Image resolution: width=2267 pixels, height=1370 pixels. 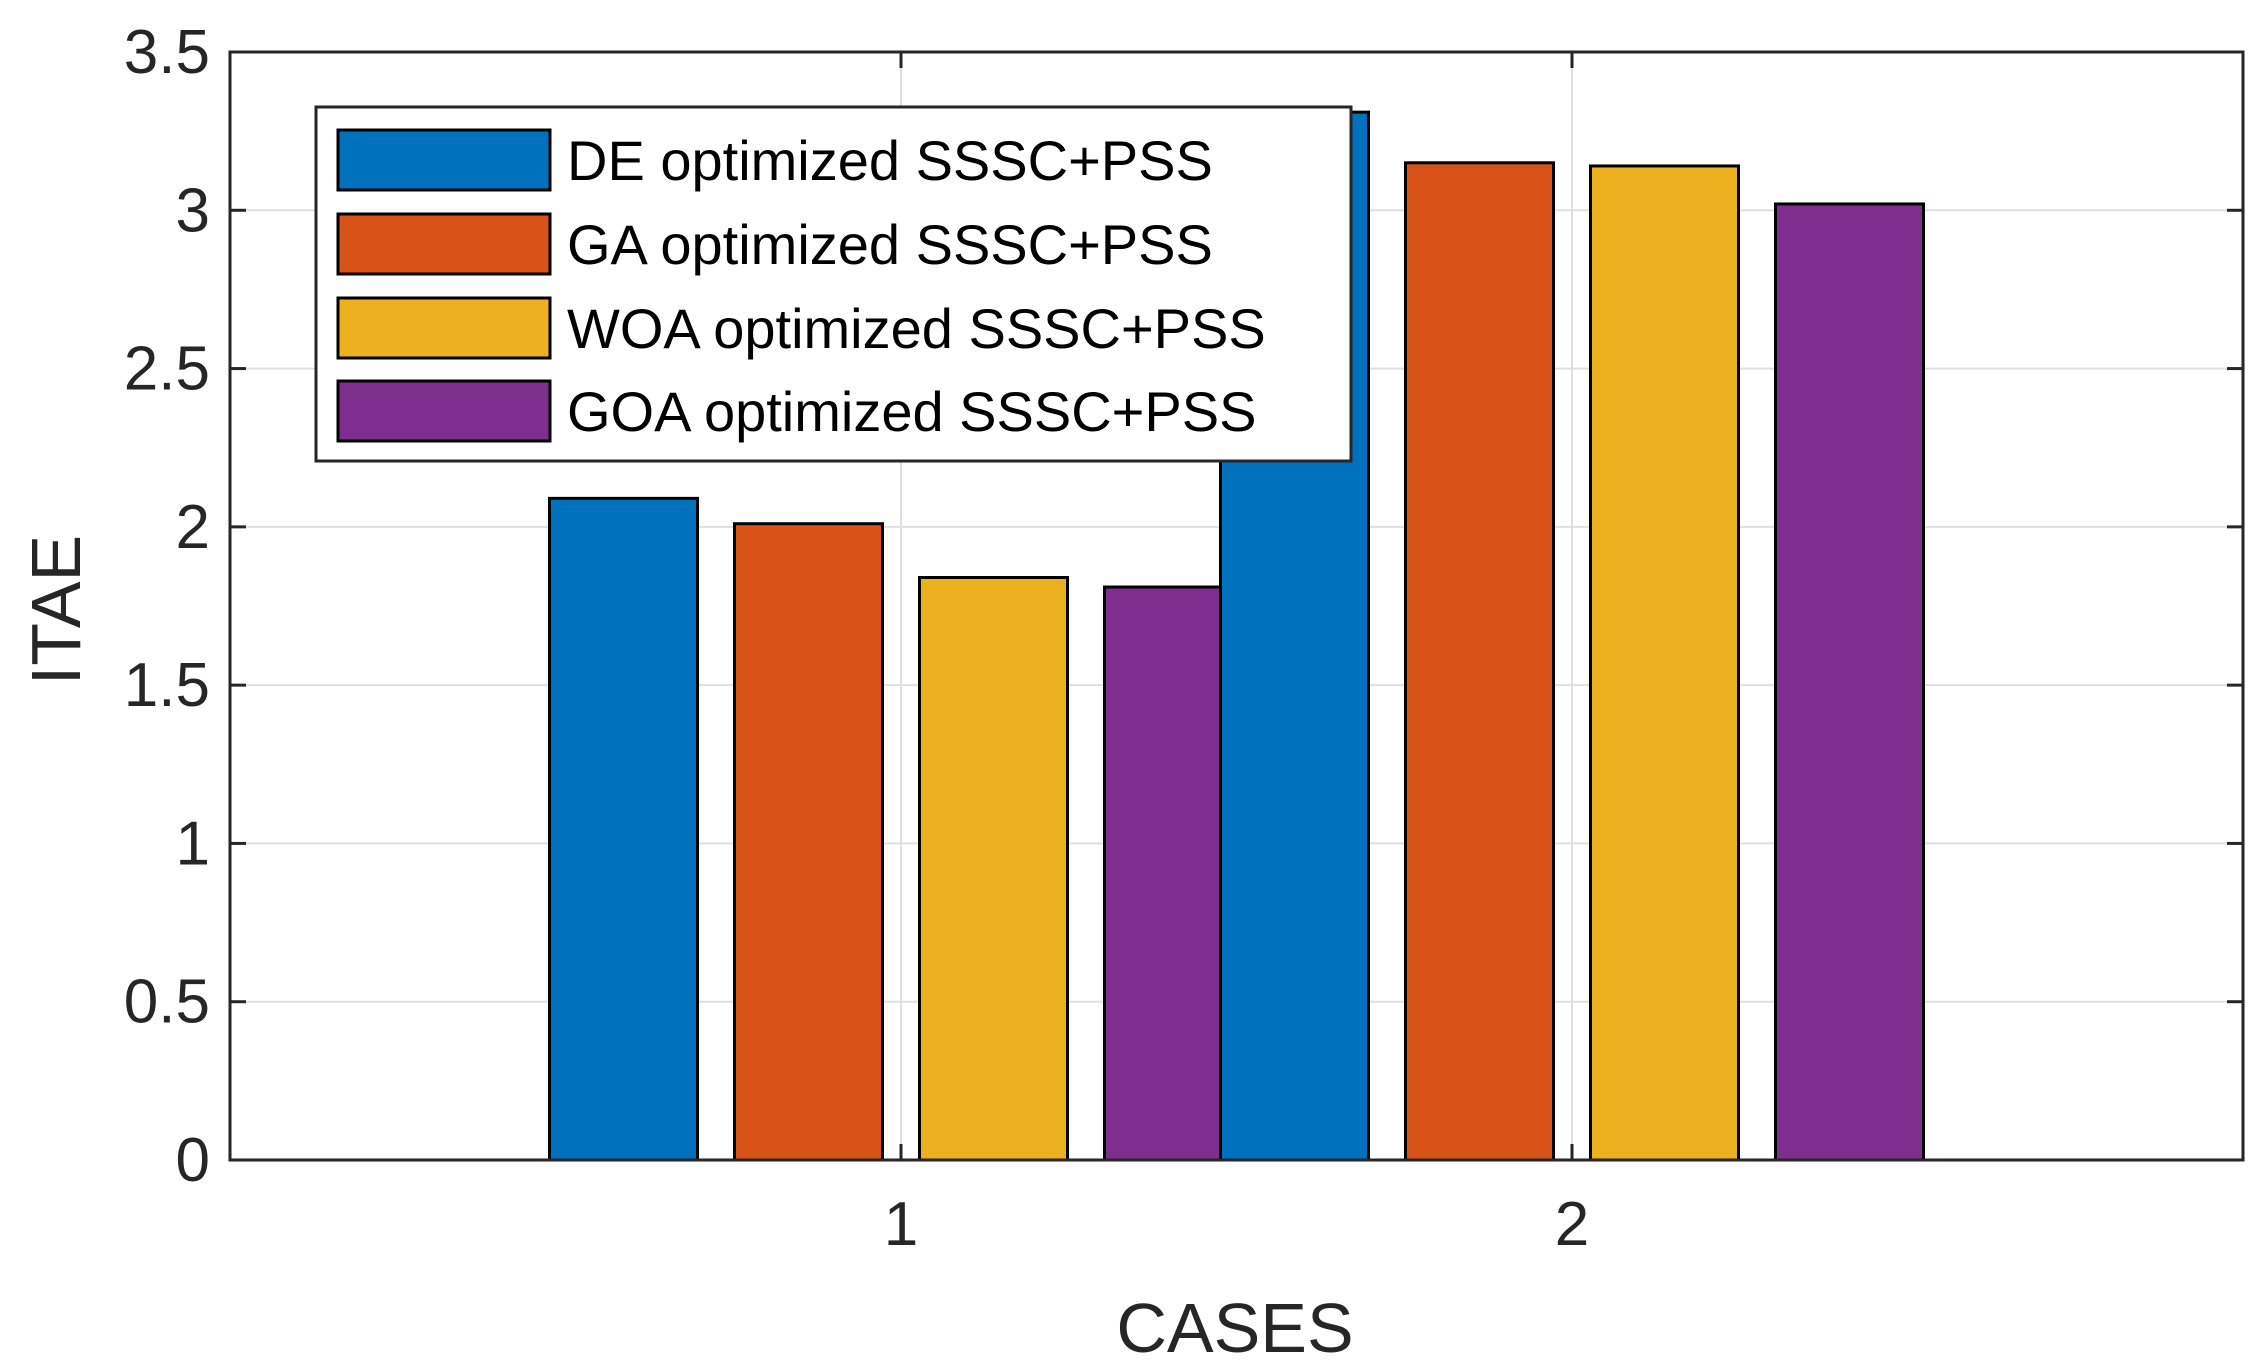 I want to click on legend-label-2: GA optimized SSSC+PSS, so click(x=890, y=244).